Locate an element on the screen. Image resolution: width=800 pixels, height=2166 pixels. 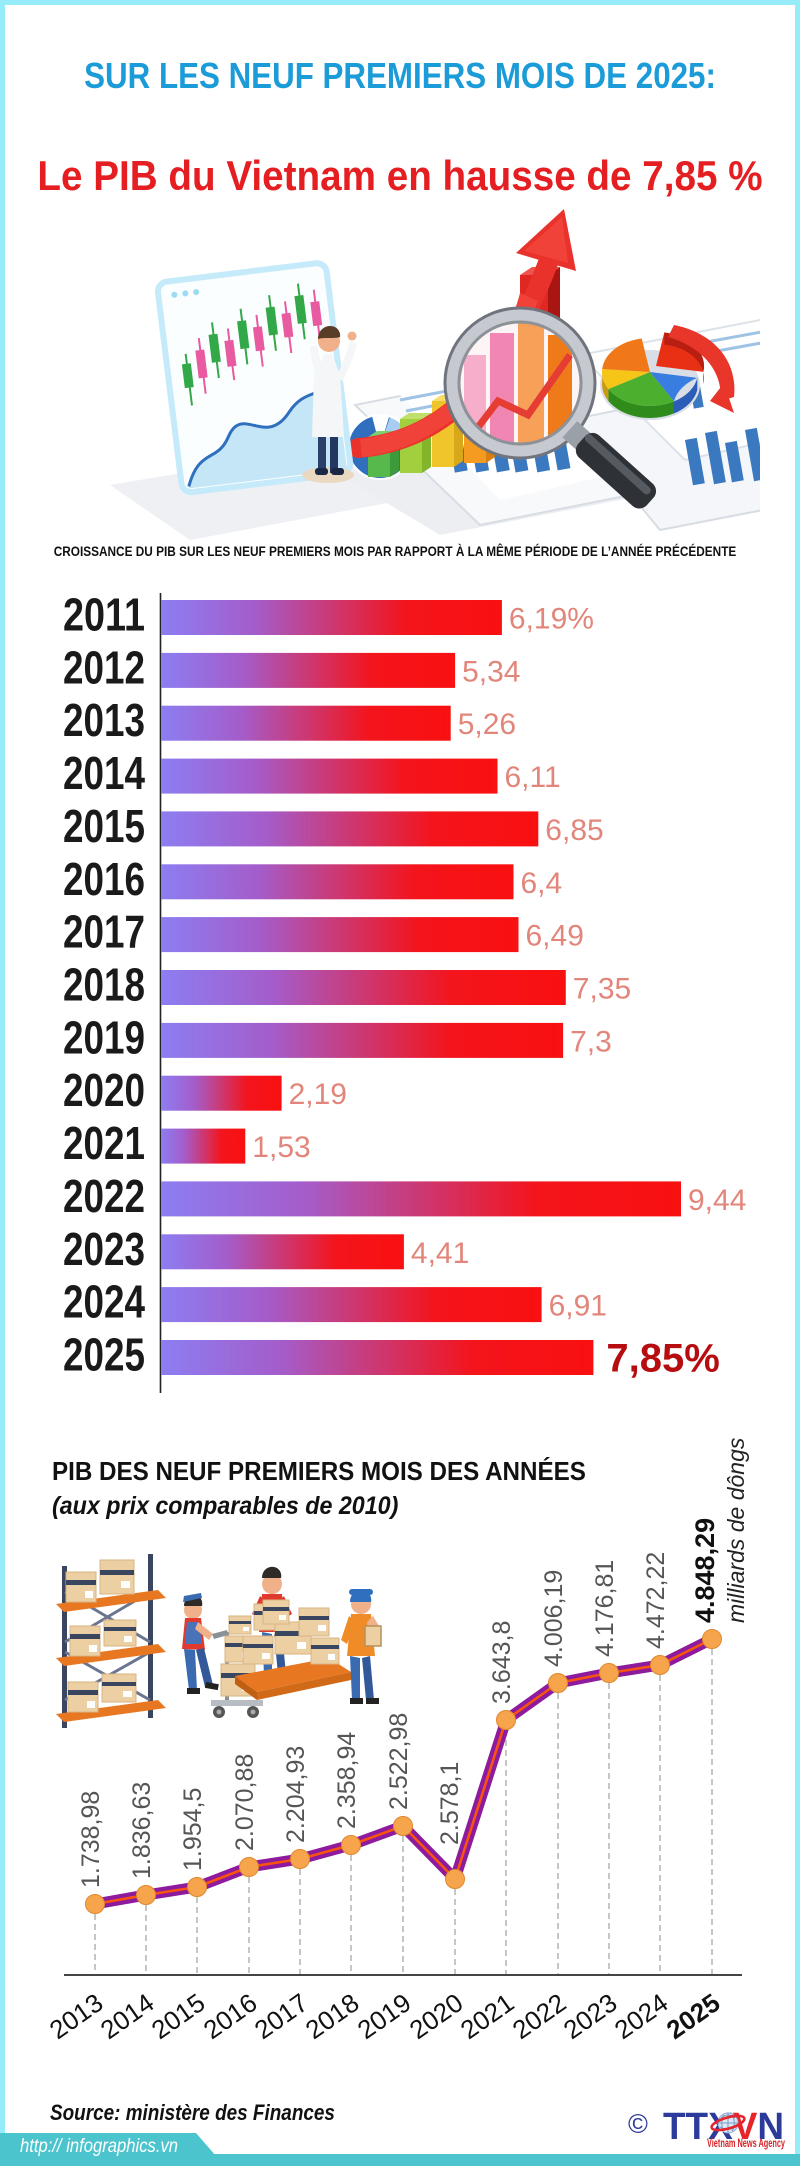
svg-text: 4,41 is located at coordinates (440, 1253).